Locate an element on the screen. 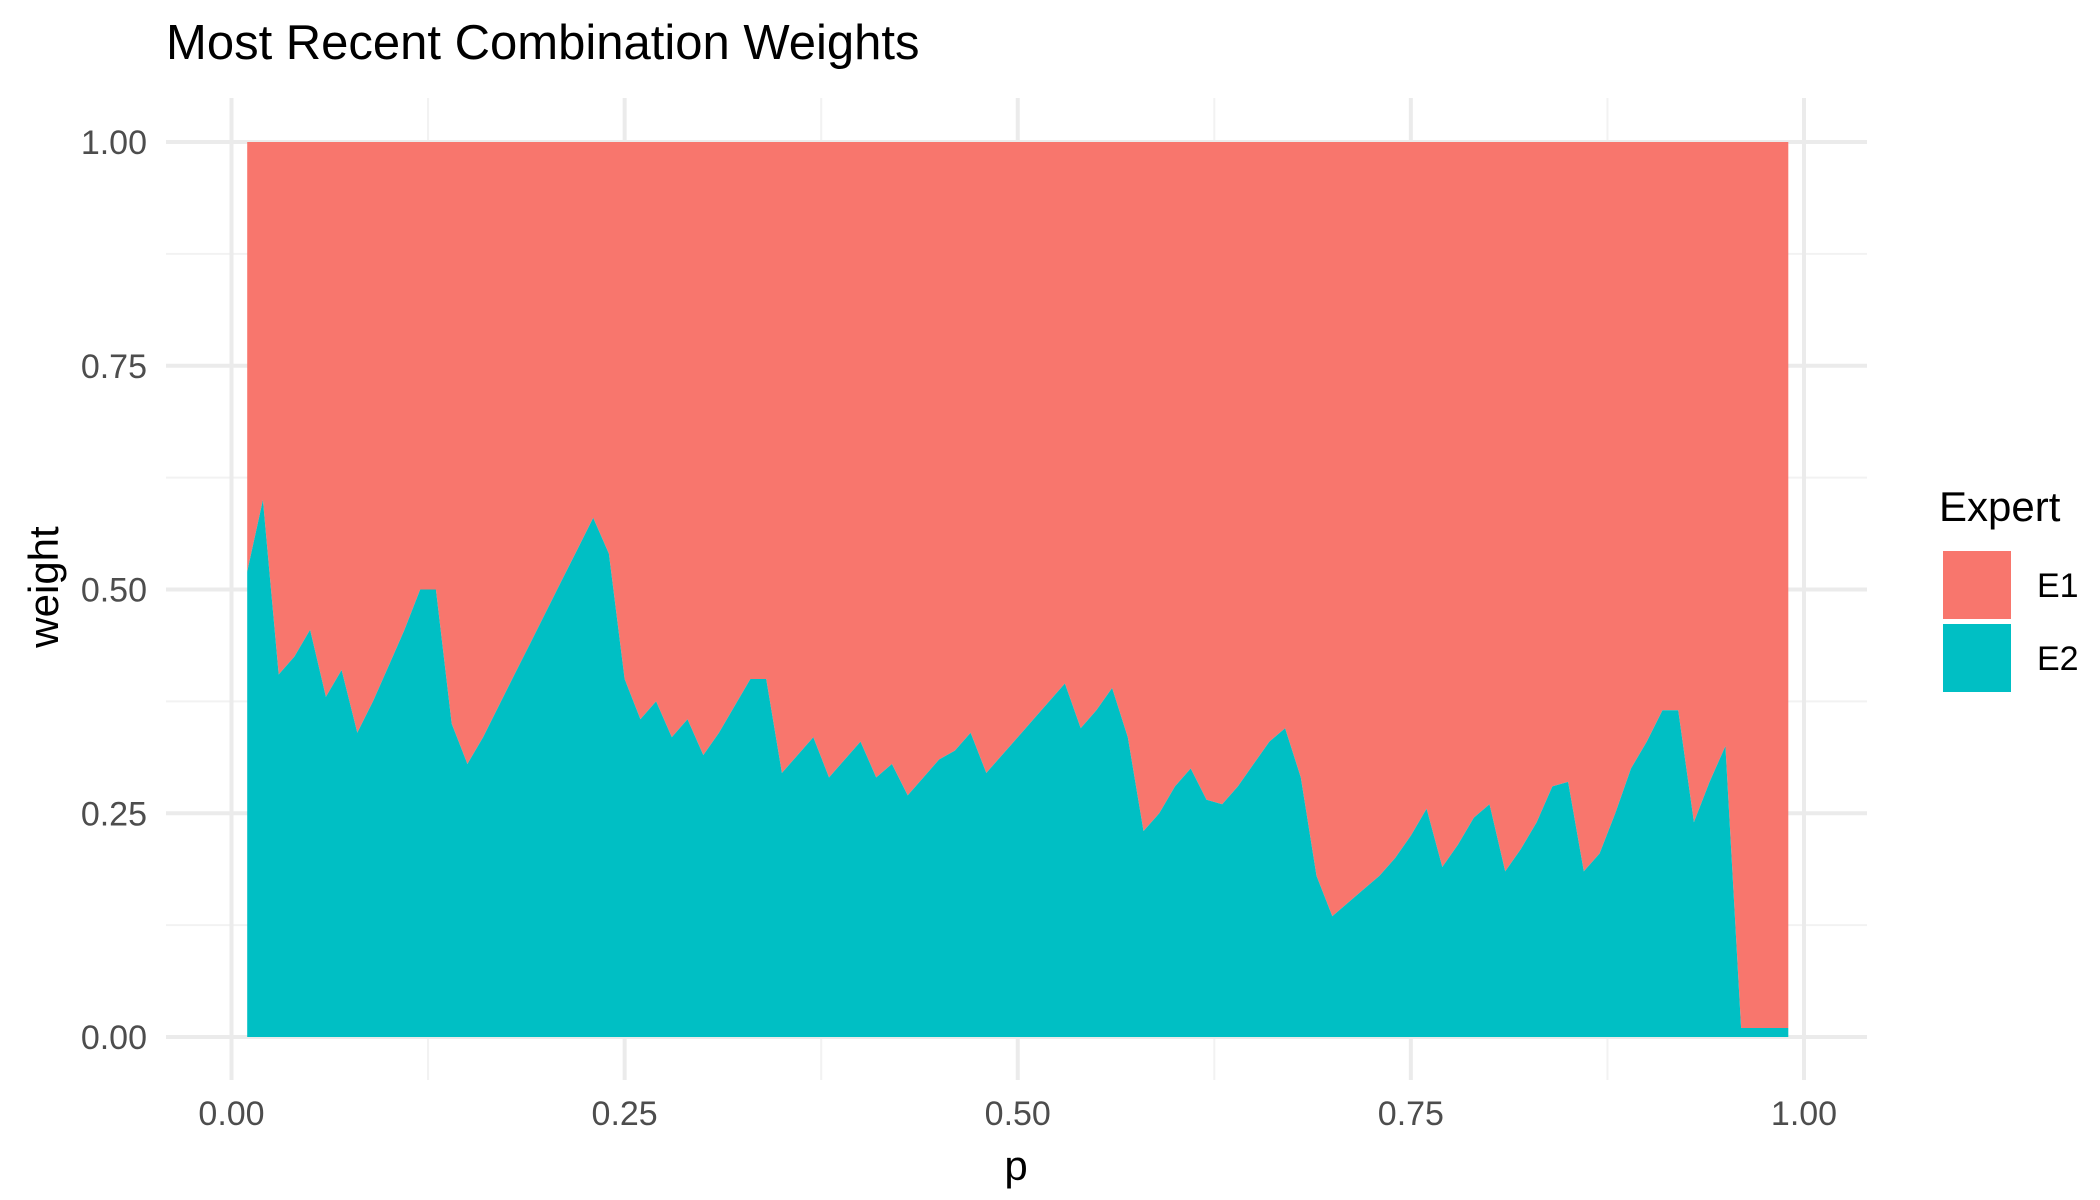 Image resolution: width=2100 pixels, height=1200 pixels. legend-label-e2: E2 is located at coordinates (2058, 659).